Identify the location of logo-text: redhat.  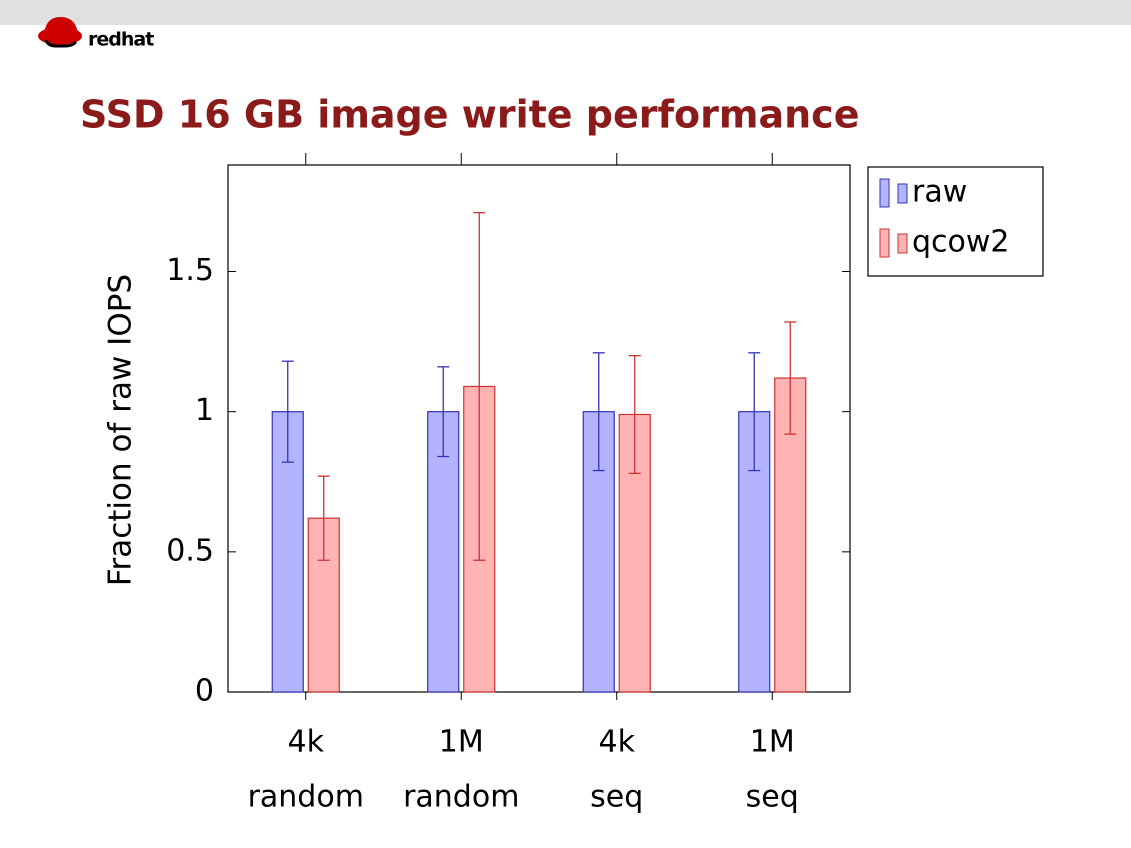
(121, 40).